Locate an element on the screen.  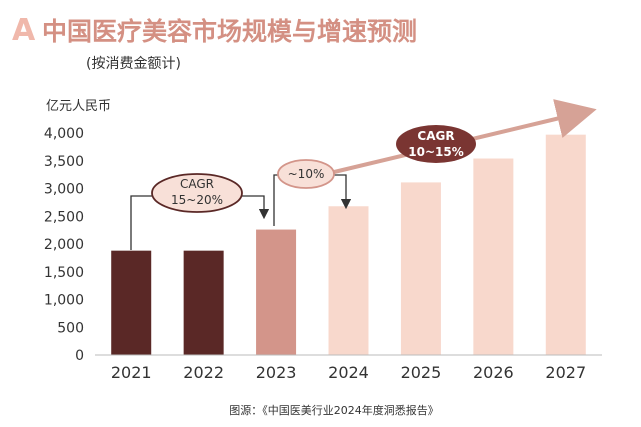
y-tick-label: 1,500 is located at coordinates (64, 273).